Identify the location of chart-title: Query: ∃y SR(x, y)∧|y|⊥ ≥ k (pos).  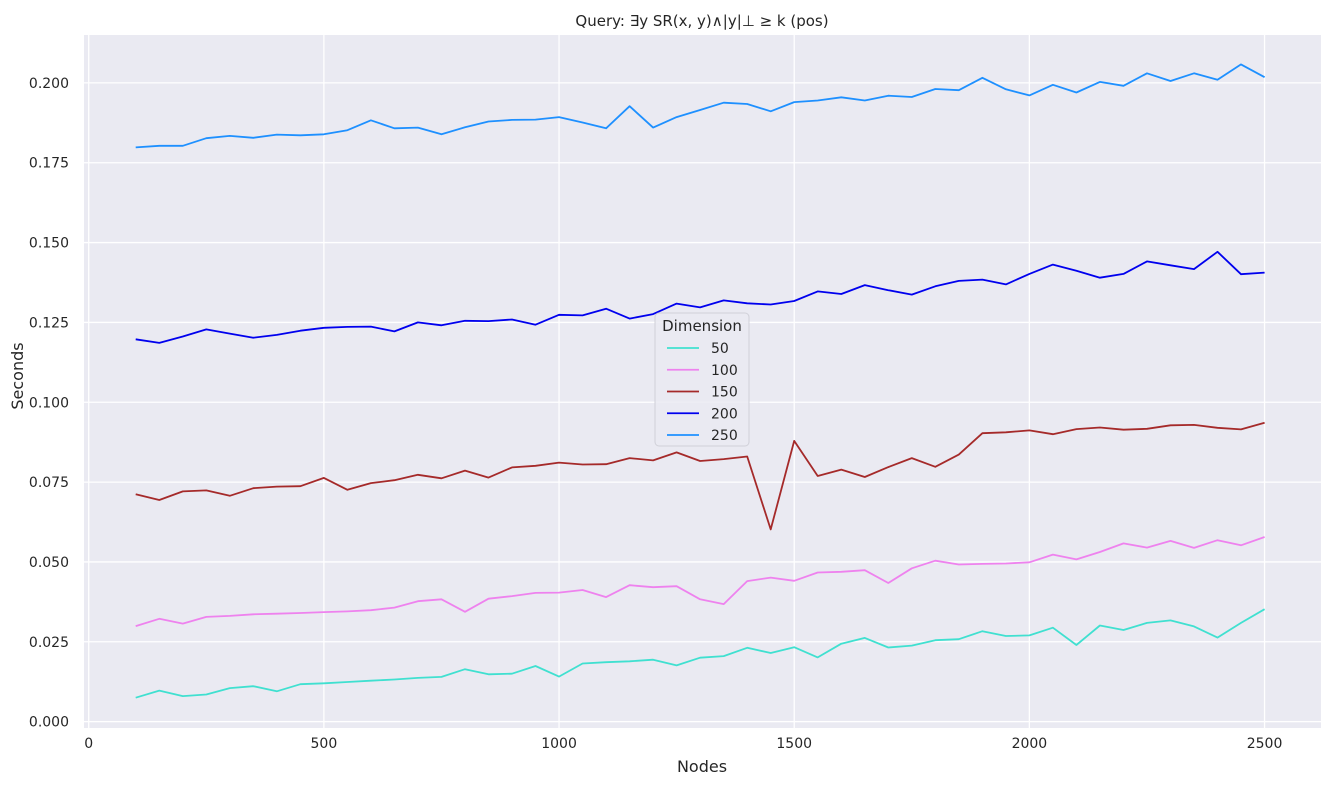
(701, 21).